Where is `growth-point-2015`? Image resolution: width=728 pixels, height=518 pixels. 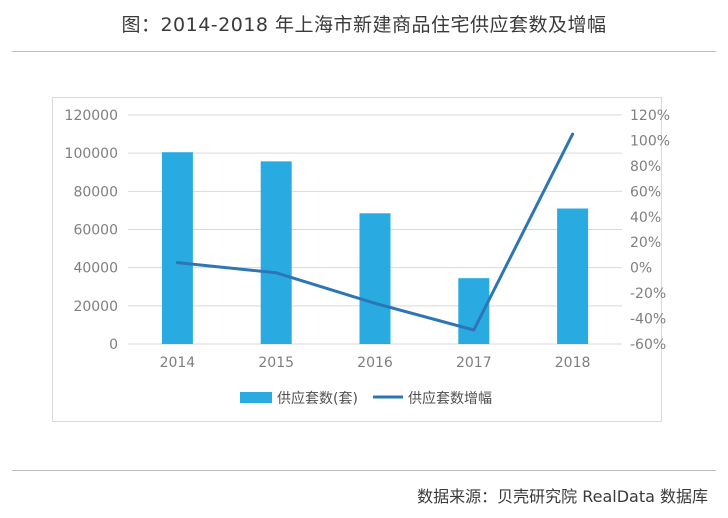 growth-point-2015 is located at coordinates (276, 273).